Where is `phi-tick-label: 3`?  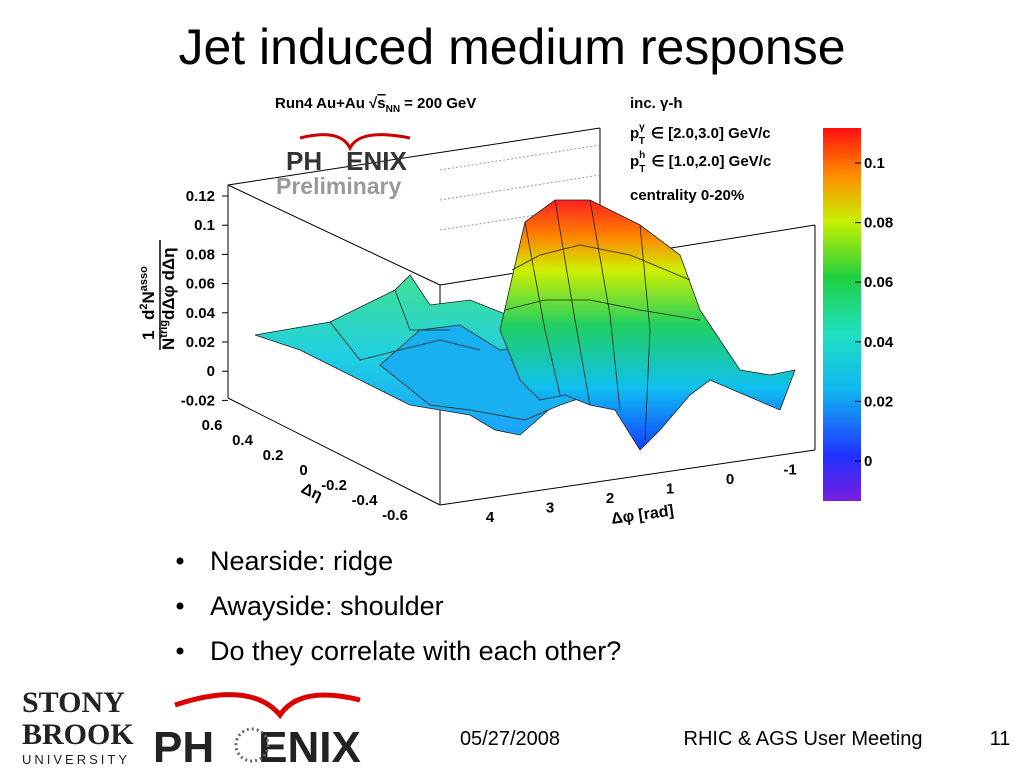 phi-tick-label: 3 is located at coordinates (550, 508).